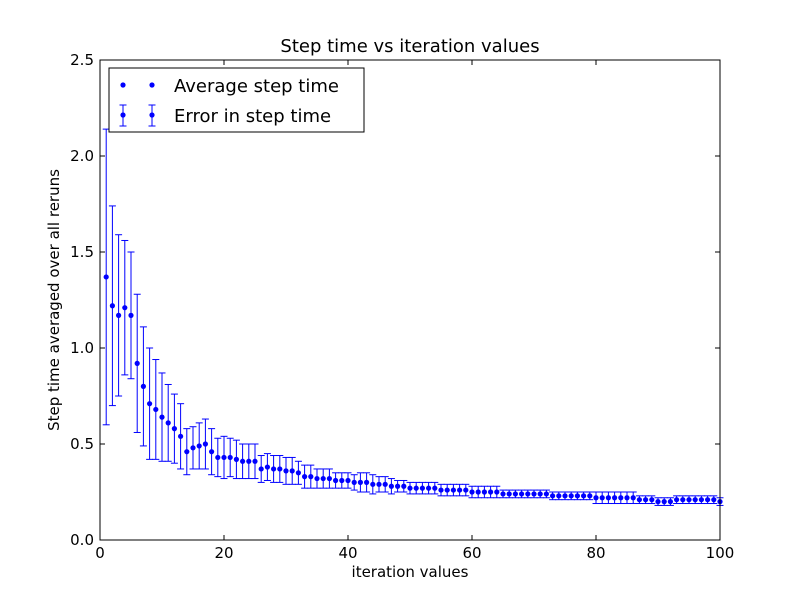 The image size is (800, 600). I want to click on y-tick-label: 0.5, so click(82, 444).